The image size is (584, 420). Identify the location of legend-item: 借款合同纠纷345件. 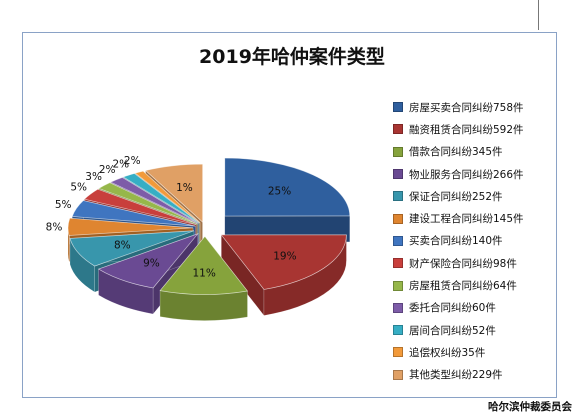
(473, 152).